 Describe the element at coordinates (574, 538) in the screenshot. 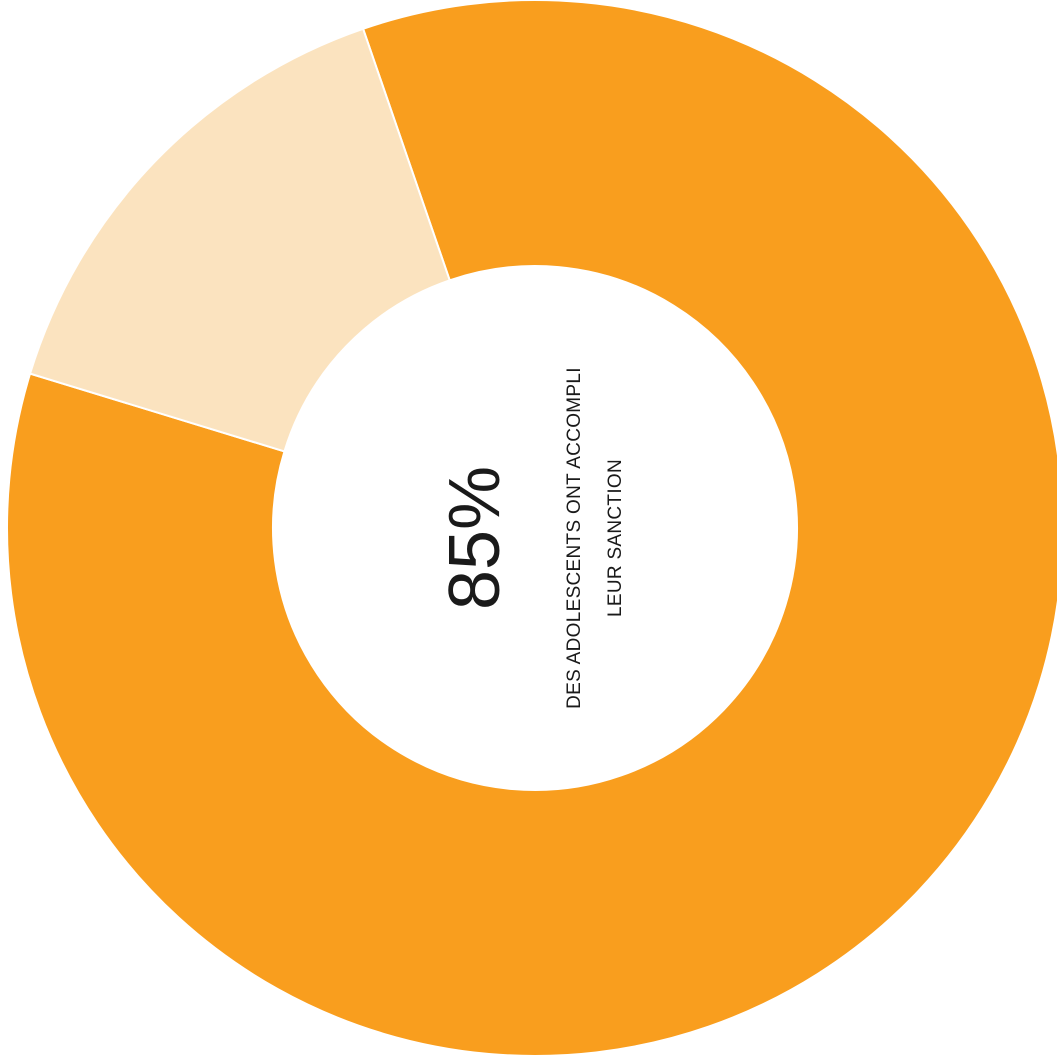

I see `center-caption-line1: DES ADOLESCENTS ONT ACCOMPLI` at that location.